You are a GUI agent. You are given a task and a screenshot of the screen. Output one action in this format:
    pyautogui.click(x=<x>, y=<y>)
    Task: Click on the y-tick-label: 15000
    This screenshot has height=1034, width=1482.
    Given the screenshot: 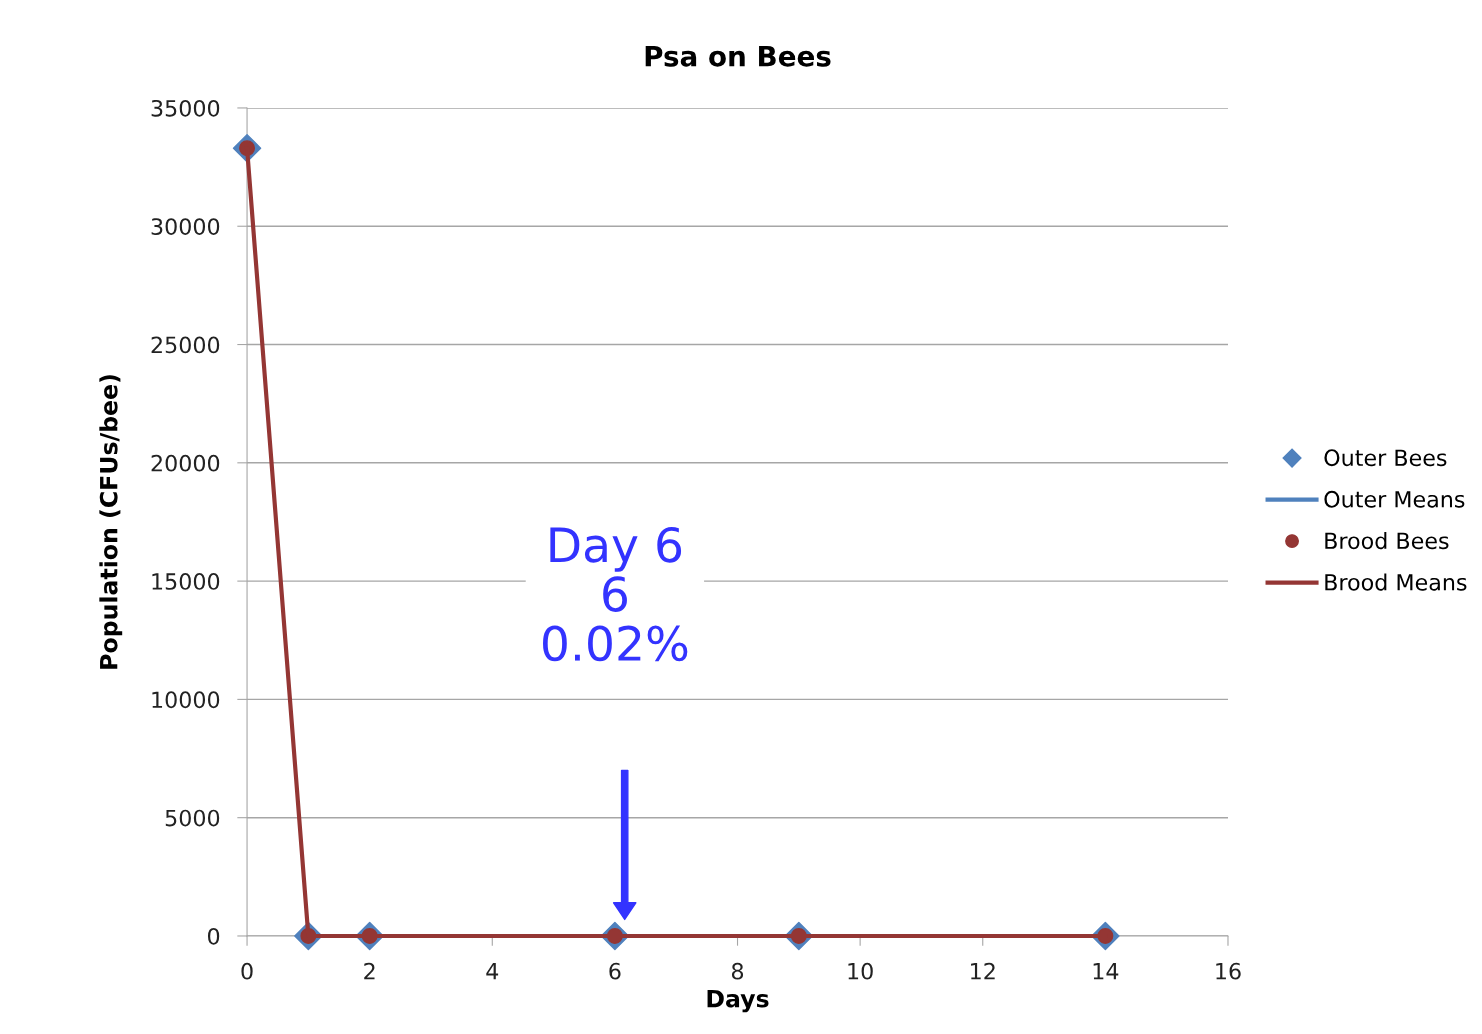 What is the action you would take?
    pyautogui.click(x=186, y=581)
    